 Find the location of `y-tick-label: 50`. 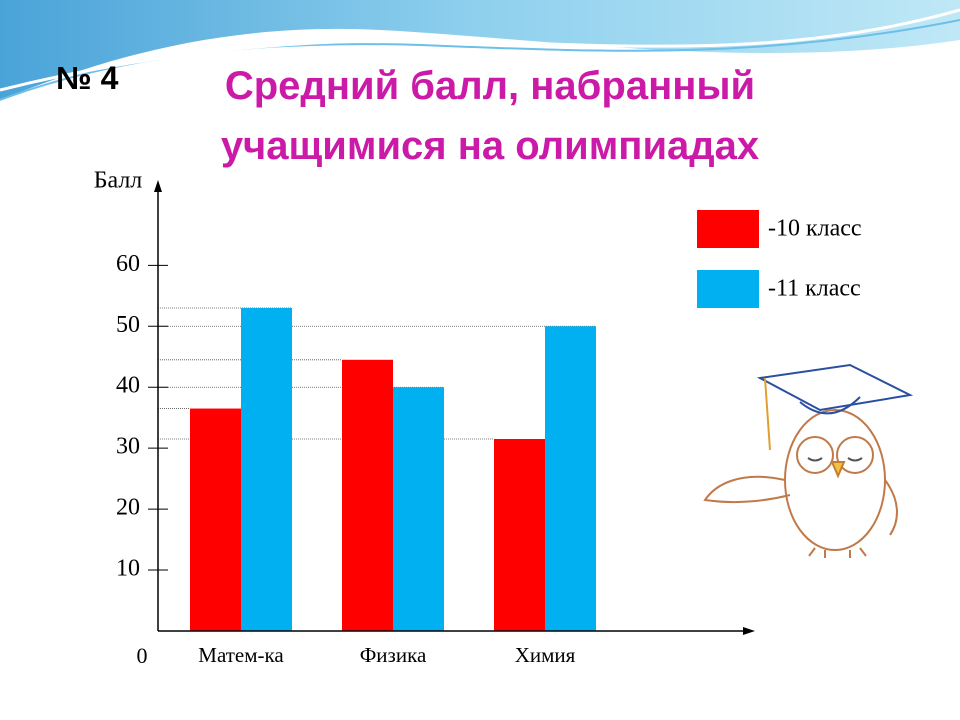

y-tick-label: 50 is located at coordinates (128, 325).